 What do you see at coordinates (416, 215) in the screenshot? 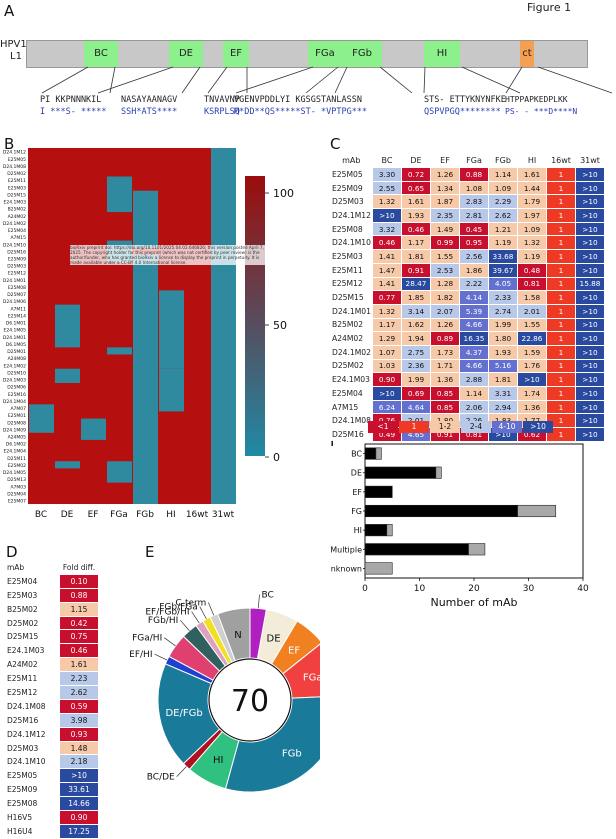
I see `value-cell: 1.93` at bounding box center [416, 215].